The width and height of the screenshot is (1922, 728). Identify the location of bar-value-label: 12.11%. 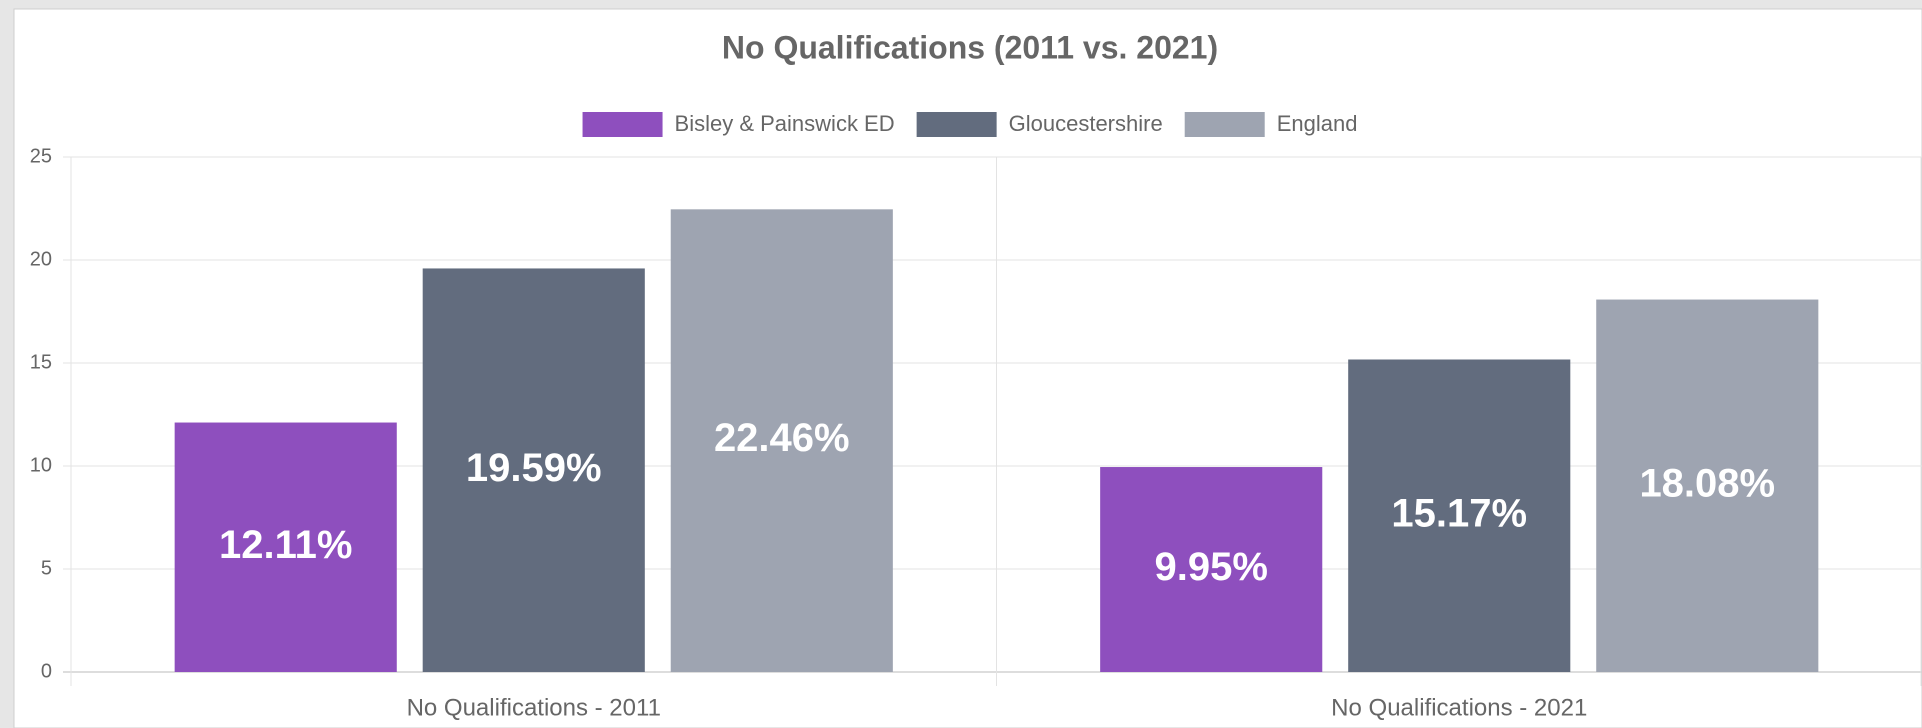
(285, 545).